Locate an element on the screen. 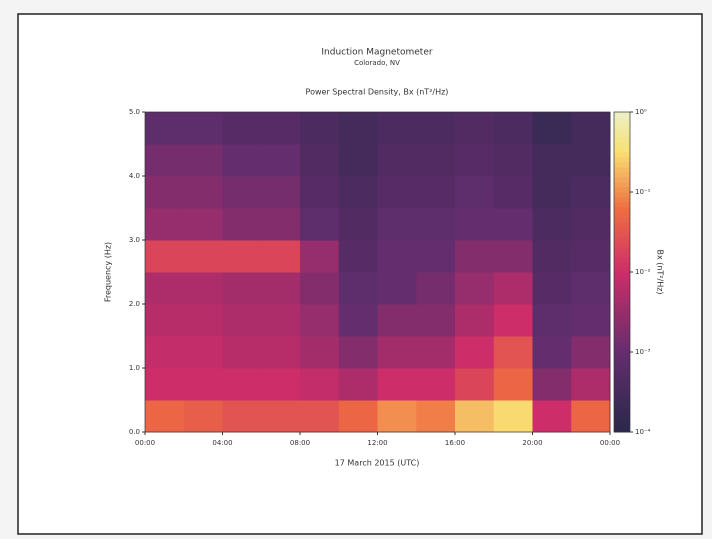 This screenshot has height=539, width=712. y-tick-label: 2.0 is located at coordinates (134, 304).